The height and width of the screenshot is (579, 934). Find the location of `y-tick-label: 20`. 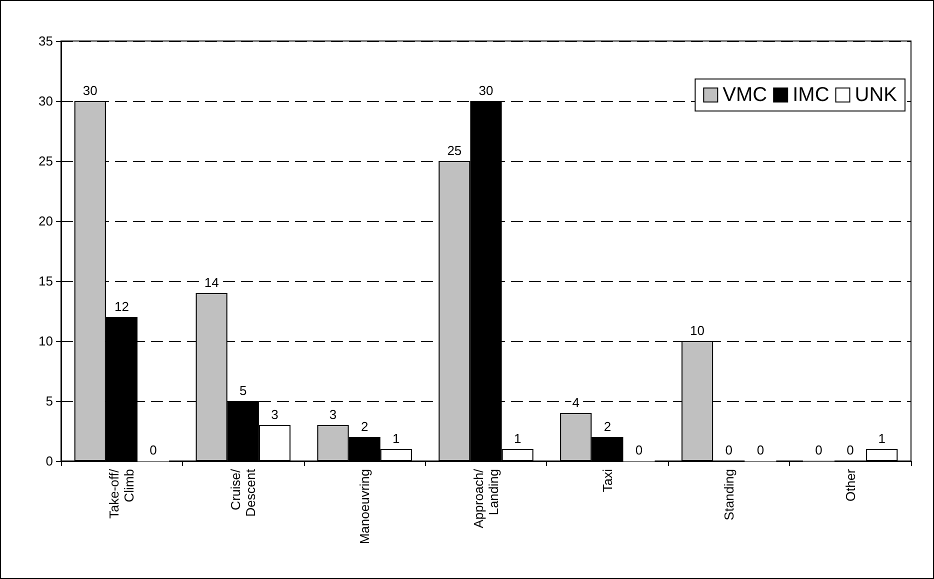

y-tick-label: 20 is located at coordinates (45, 221).